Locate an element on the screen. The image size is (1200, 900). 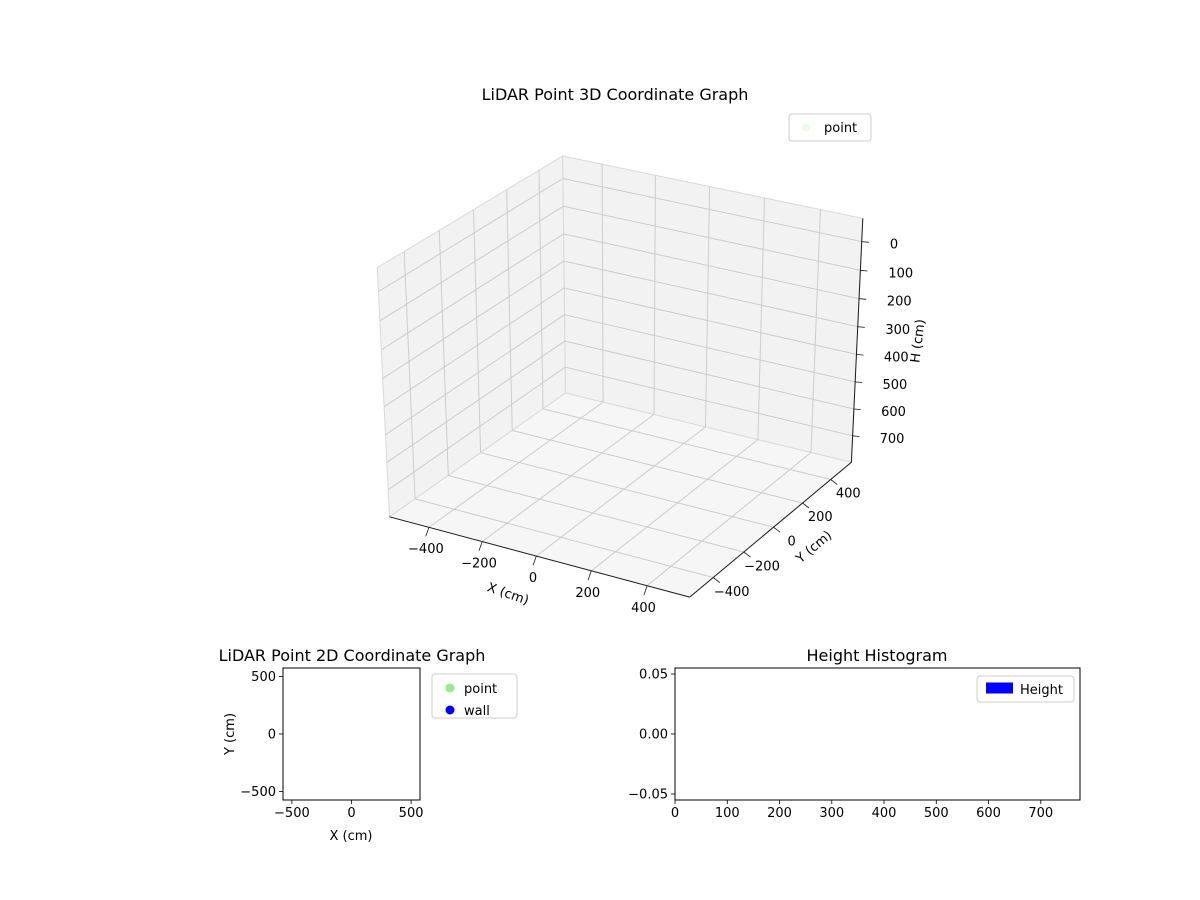
histogram-title: Height Histogram is located at coordinates (877, 655).